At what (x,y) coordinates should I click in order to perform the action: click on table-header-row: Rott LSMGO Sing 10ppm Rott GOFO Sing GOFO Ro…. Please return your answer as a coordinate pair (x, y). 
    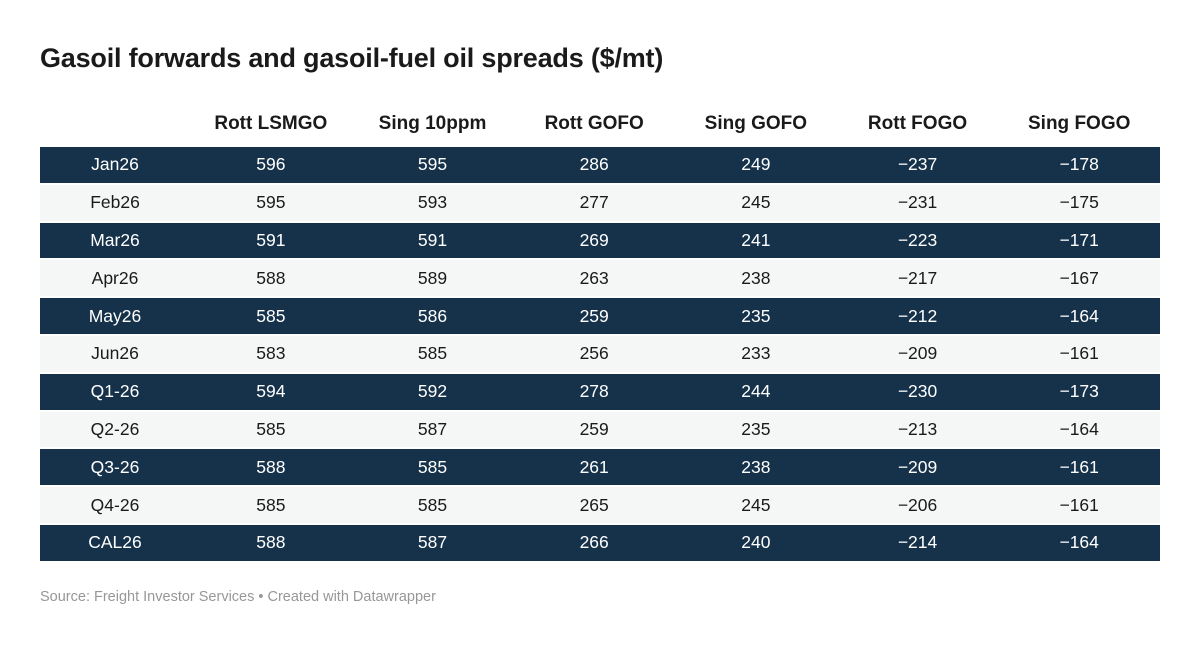
    Looking at the image, I should click on (600, 124).